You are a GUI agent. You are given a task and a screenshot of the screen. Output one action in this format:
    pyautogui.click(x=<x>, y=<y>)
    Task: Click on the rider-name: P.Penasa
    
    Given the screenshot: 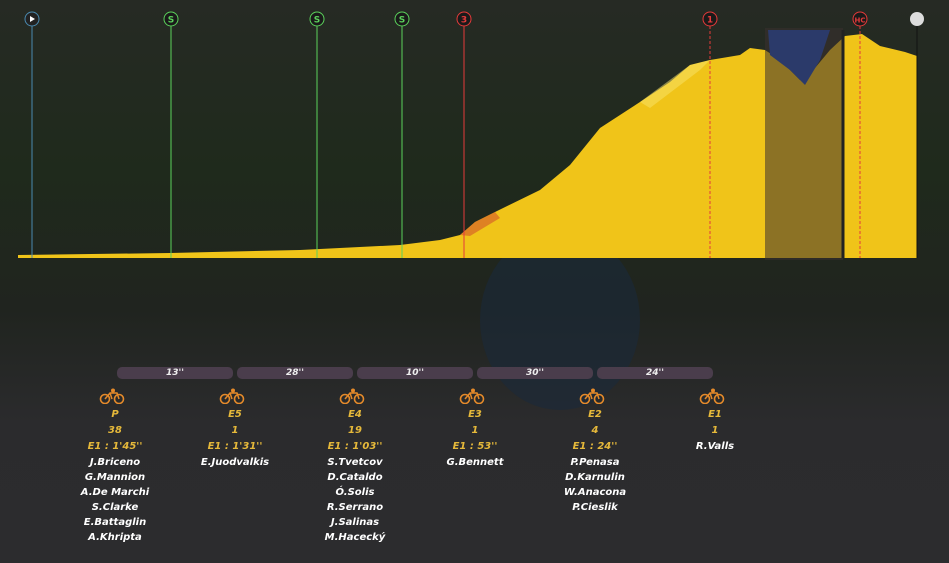 What is the action you would take?
    pyautogui.click(x=595, y=462)
    